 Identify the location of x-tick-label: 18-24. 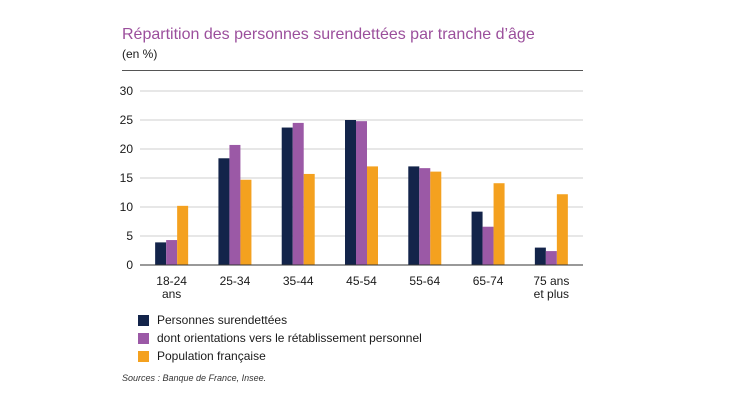
(171, 281).